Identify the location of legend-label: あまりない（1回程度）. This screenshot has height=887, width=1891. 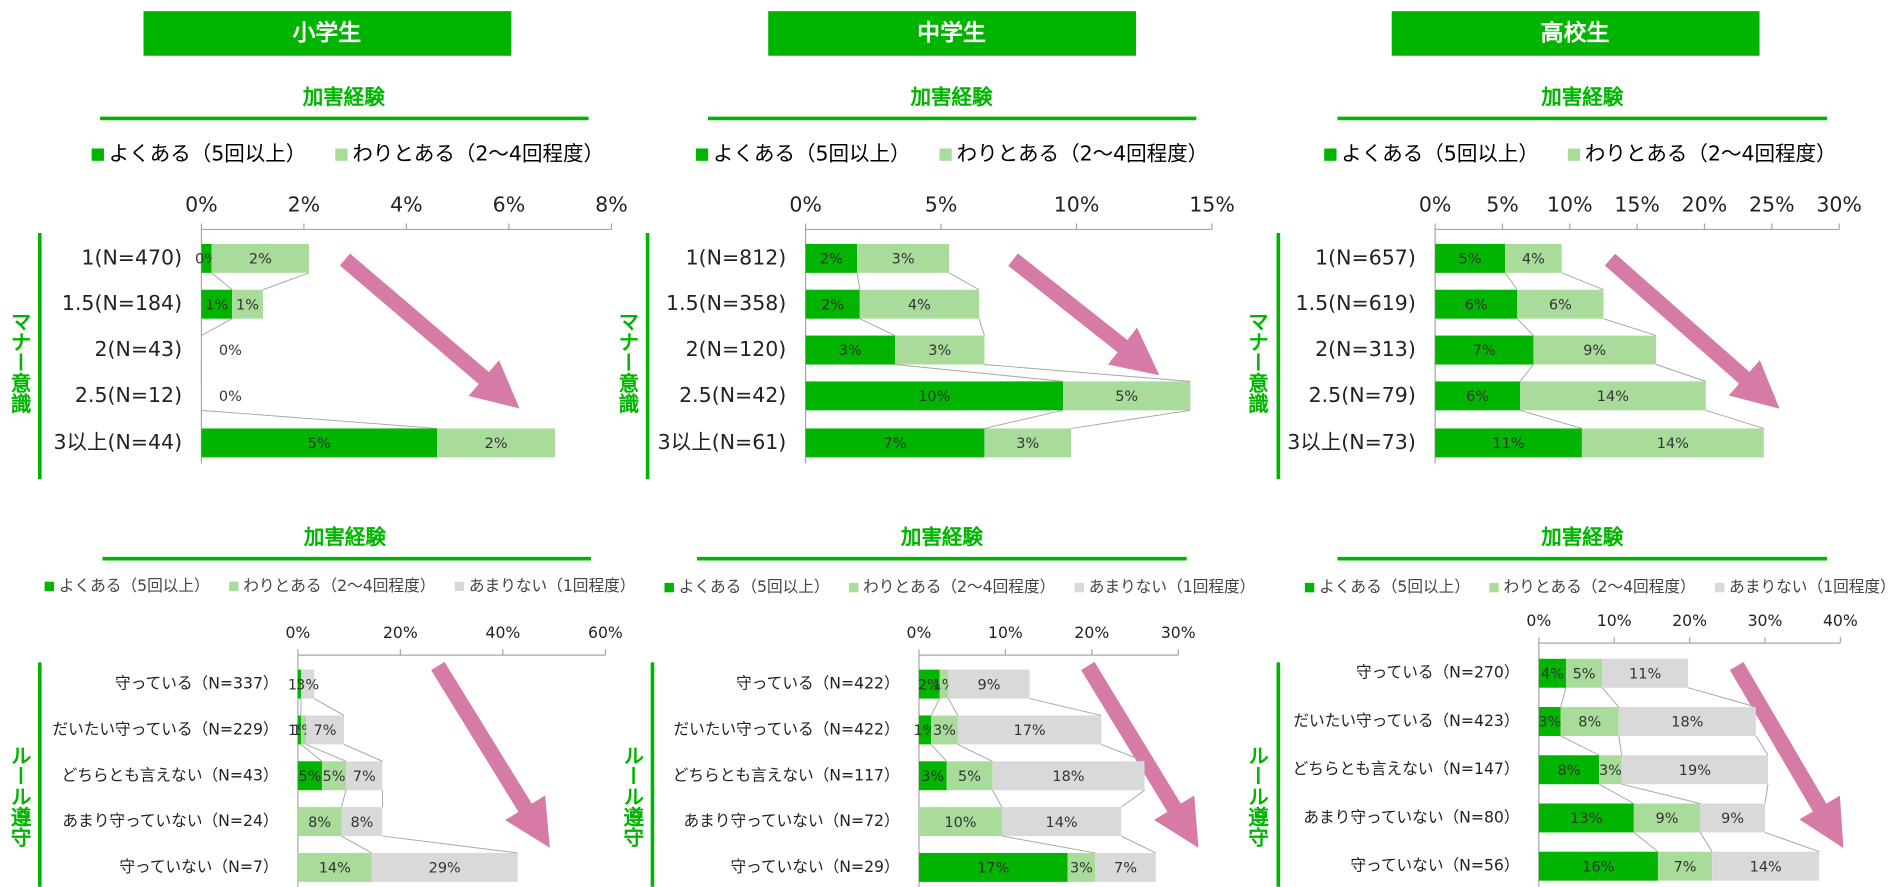
(1810, 586).